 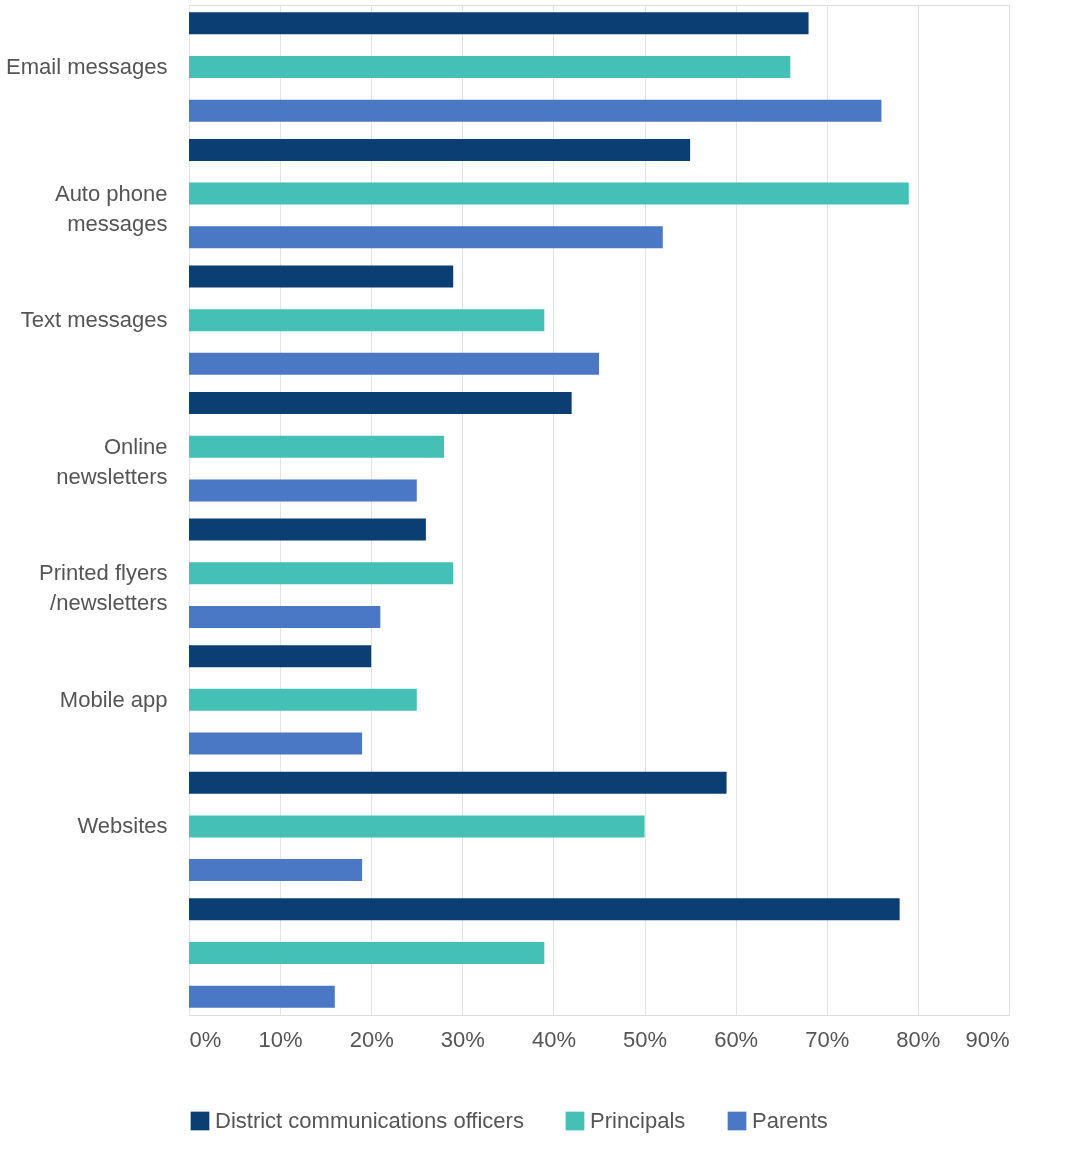 What do you see at coordinates (987, 1039) in the screenshot?
I see `x-tick-label: 90%` at bounding box center [987, 1039].